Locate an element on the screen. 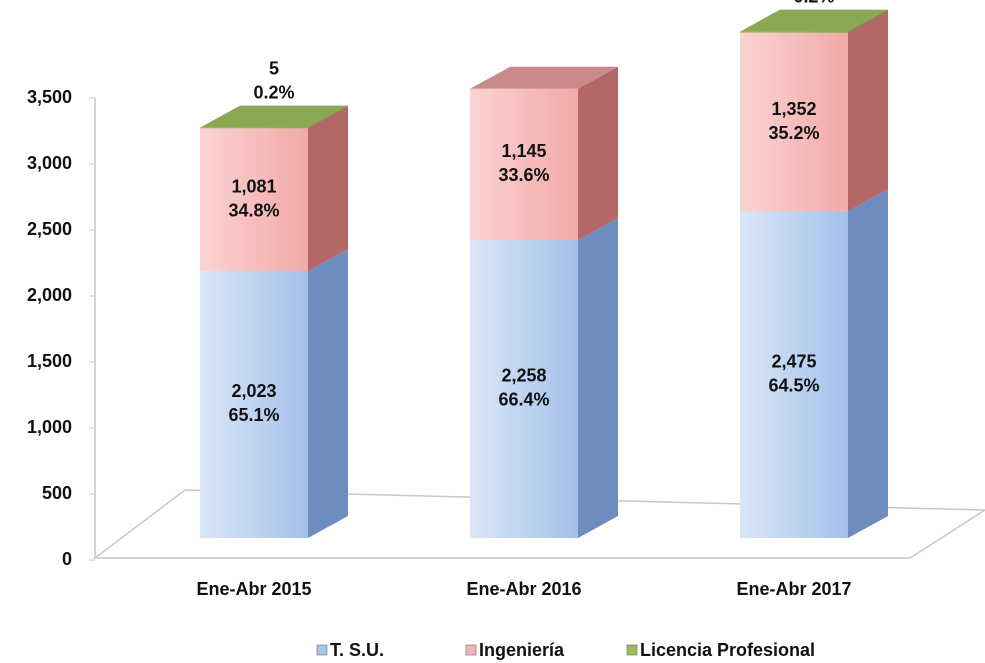 This screenshot has width=985, height=663. percentage-label: 65.1% is located at coordinates (253, 415).